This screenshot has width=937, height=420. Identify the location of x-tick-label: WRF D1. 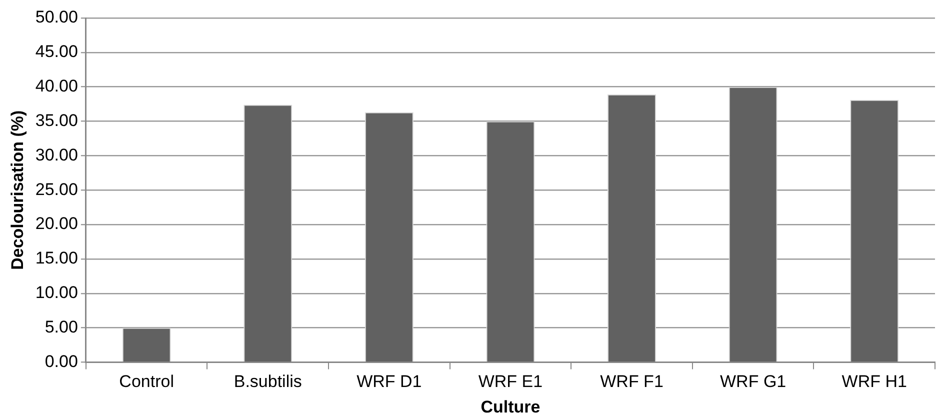
(389, 382).